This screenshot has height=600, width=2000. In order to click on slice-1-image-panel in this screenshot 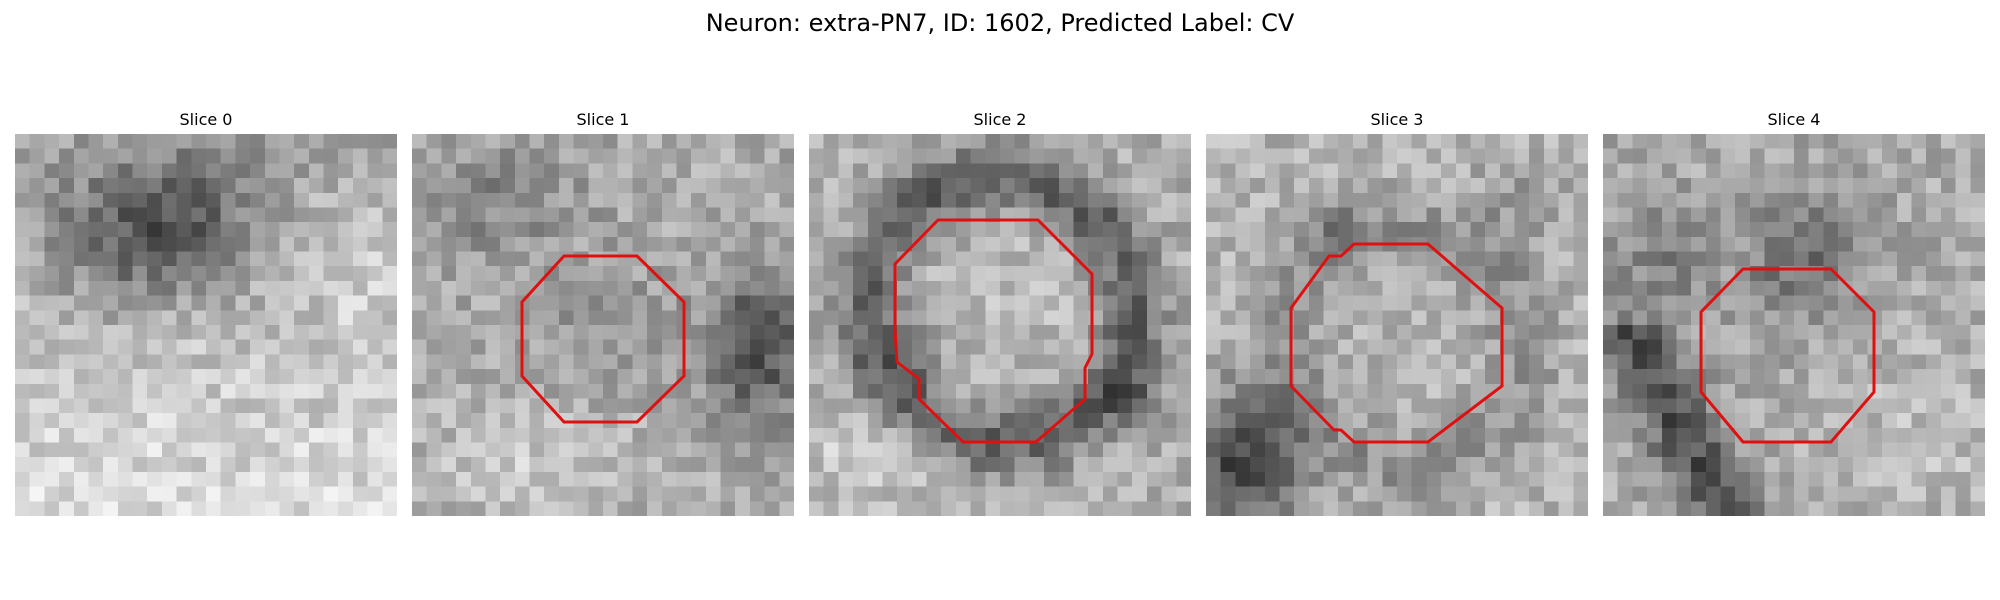, I will do `click(603, 325)`.